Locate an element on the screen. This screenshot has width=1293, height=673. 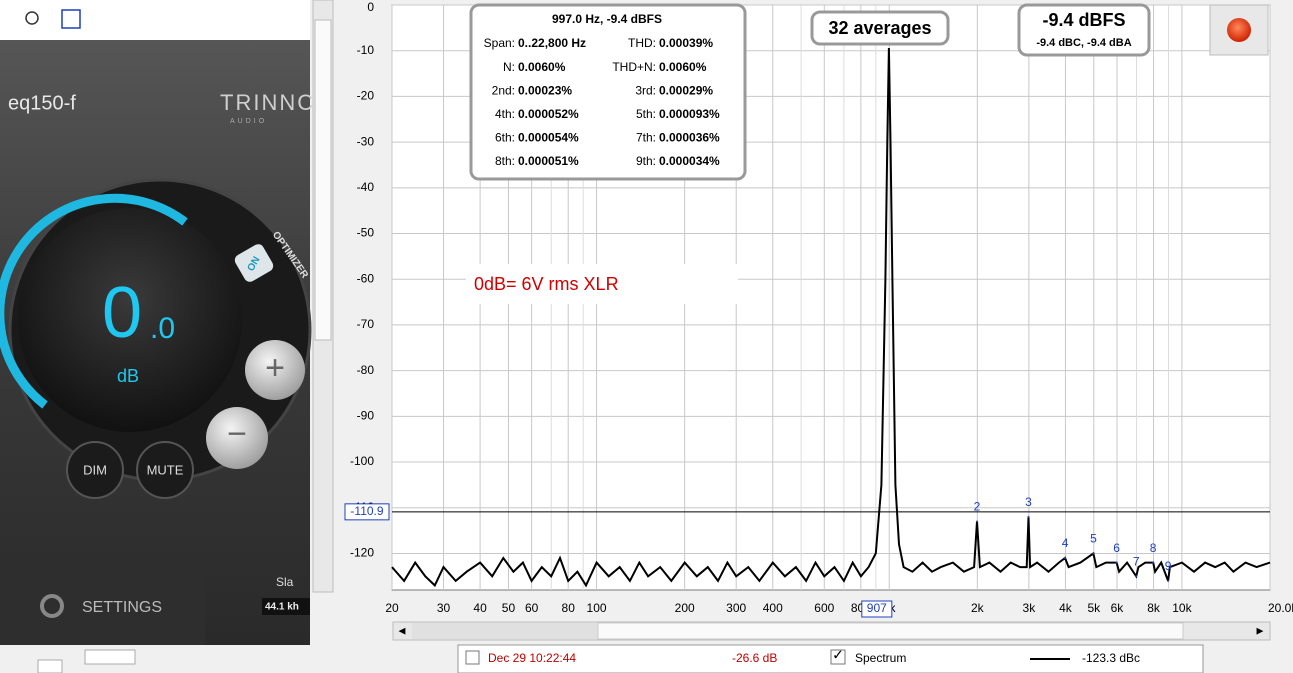
zoom-icon is located at coordinates (32, 18).